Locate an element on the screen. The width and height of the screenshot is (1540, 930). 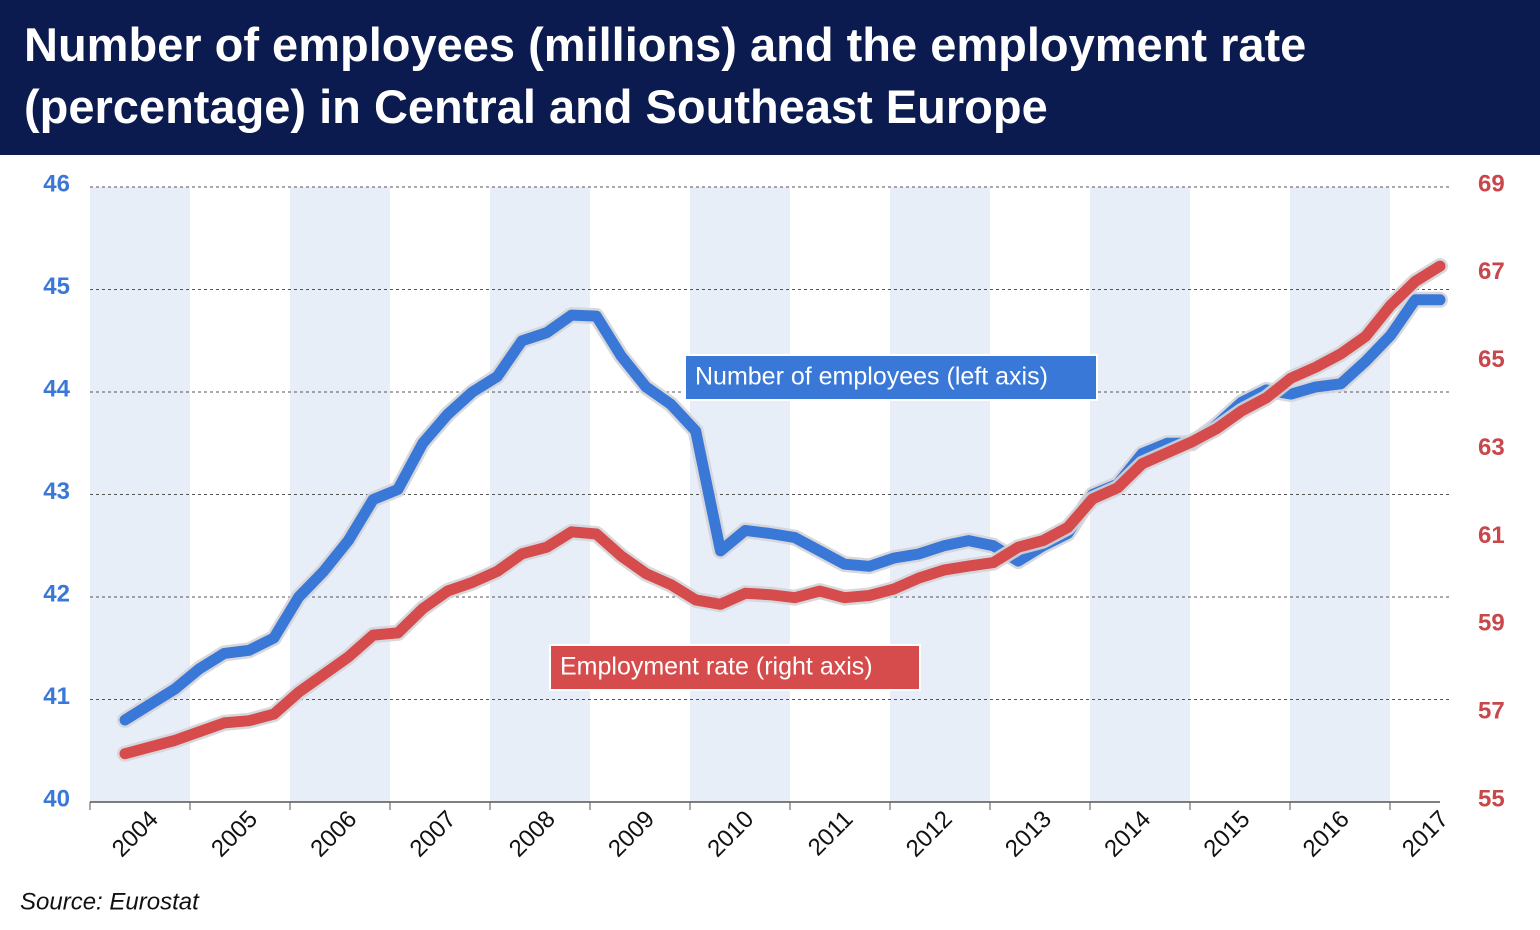
x-tick-label: 2015 is located at coordinates (1227, 834).